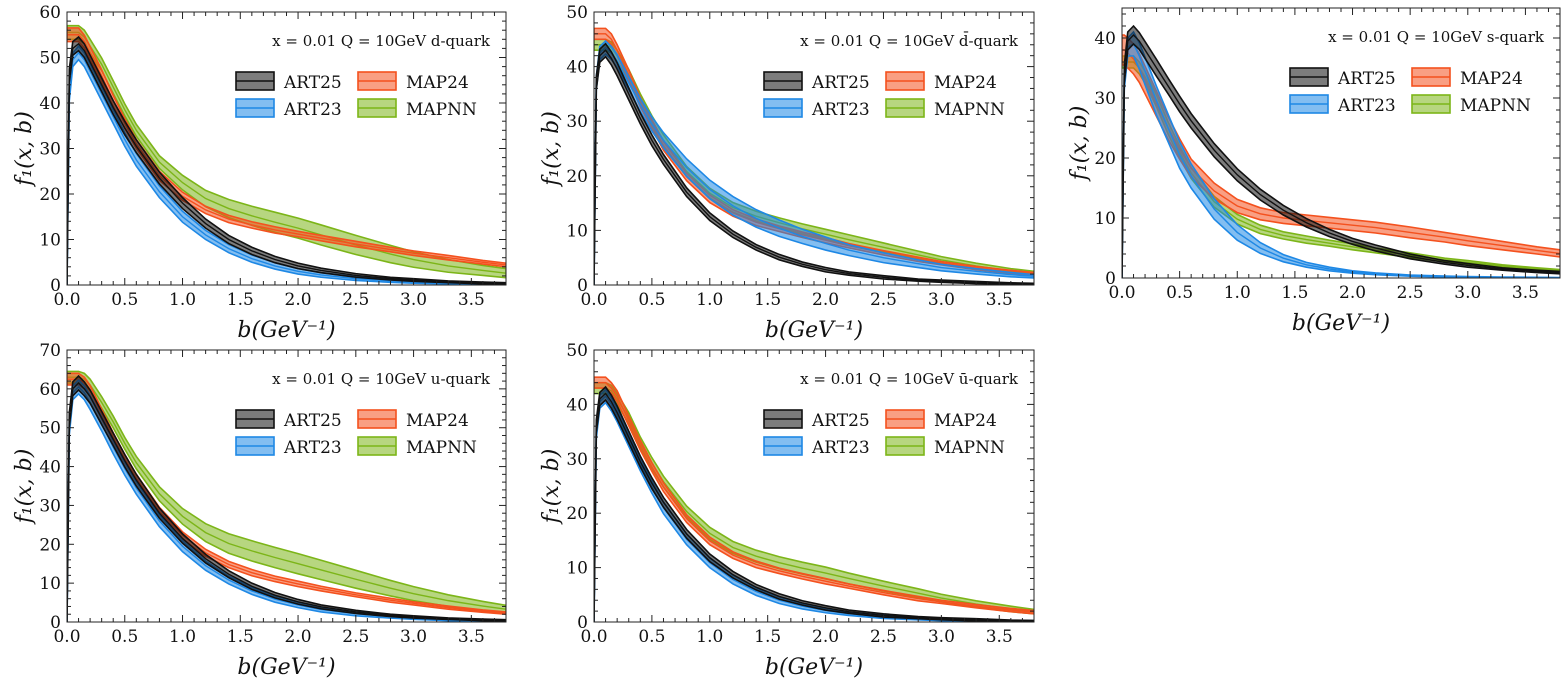  Describe the element at coordinates (381, 41) in the screenshot. I see `kinematics-label: x = 0.01 Q = 10GeV d-quark` at that location.